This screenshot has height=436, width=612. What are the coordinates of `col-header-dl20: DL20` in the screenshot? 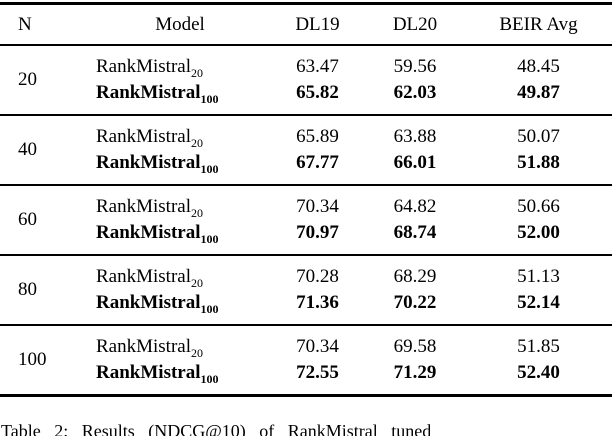 It's located at (415, 24).